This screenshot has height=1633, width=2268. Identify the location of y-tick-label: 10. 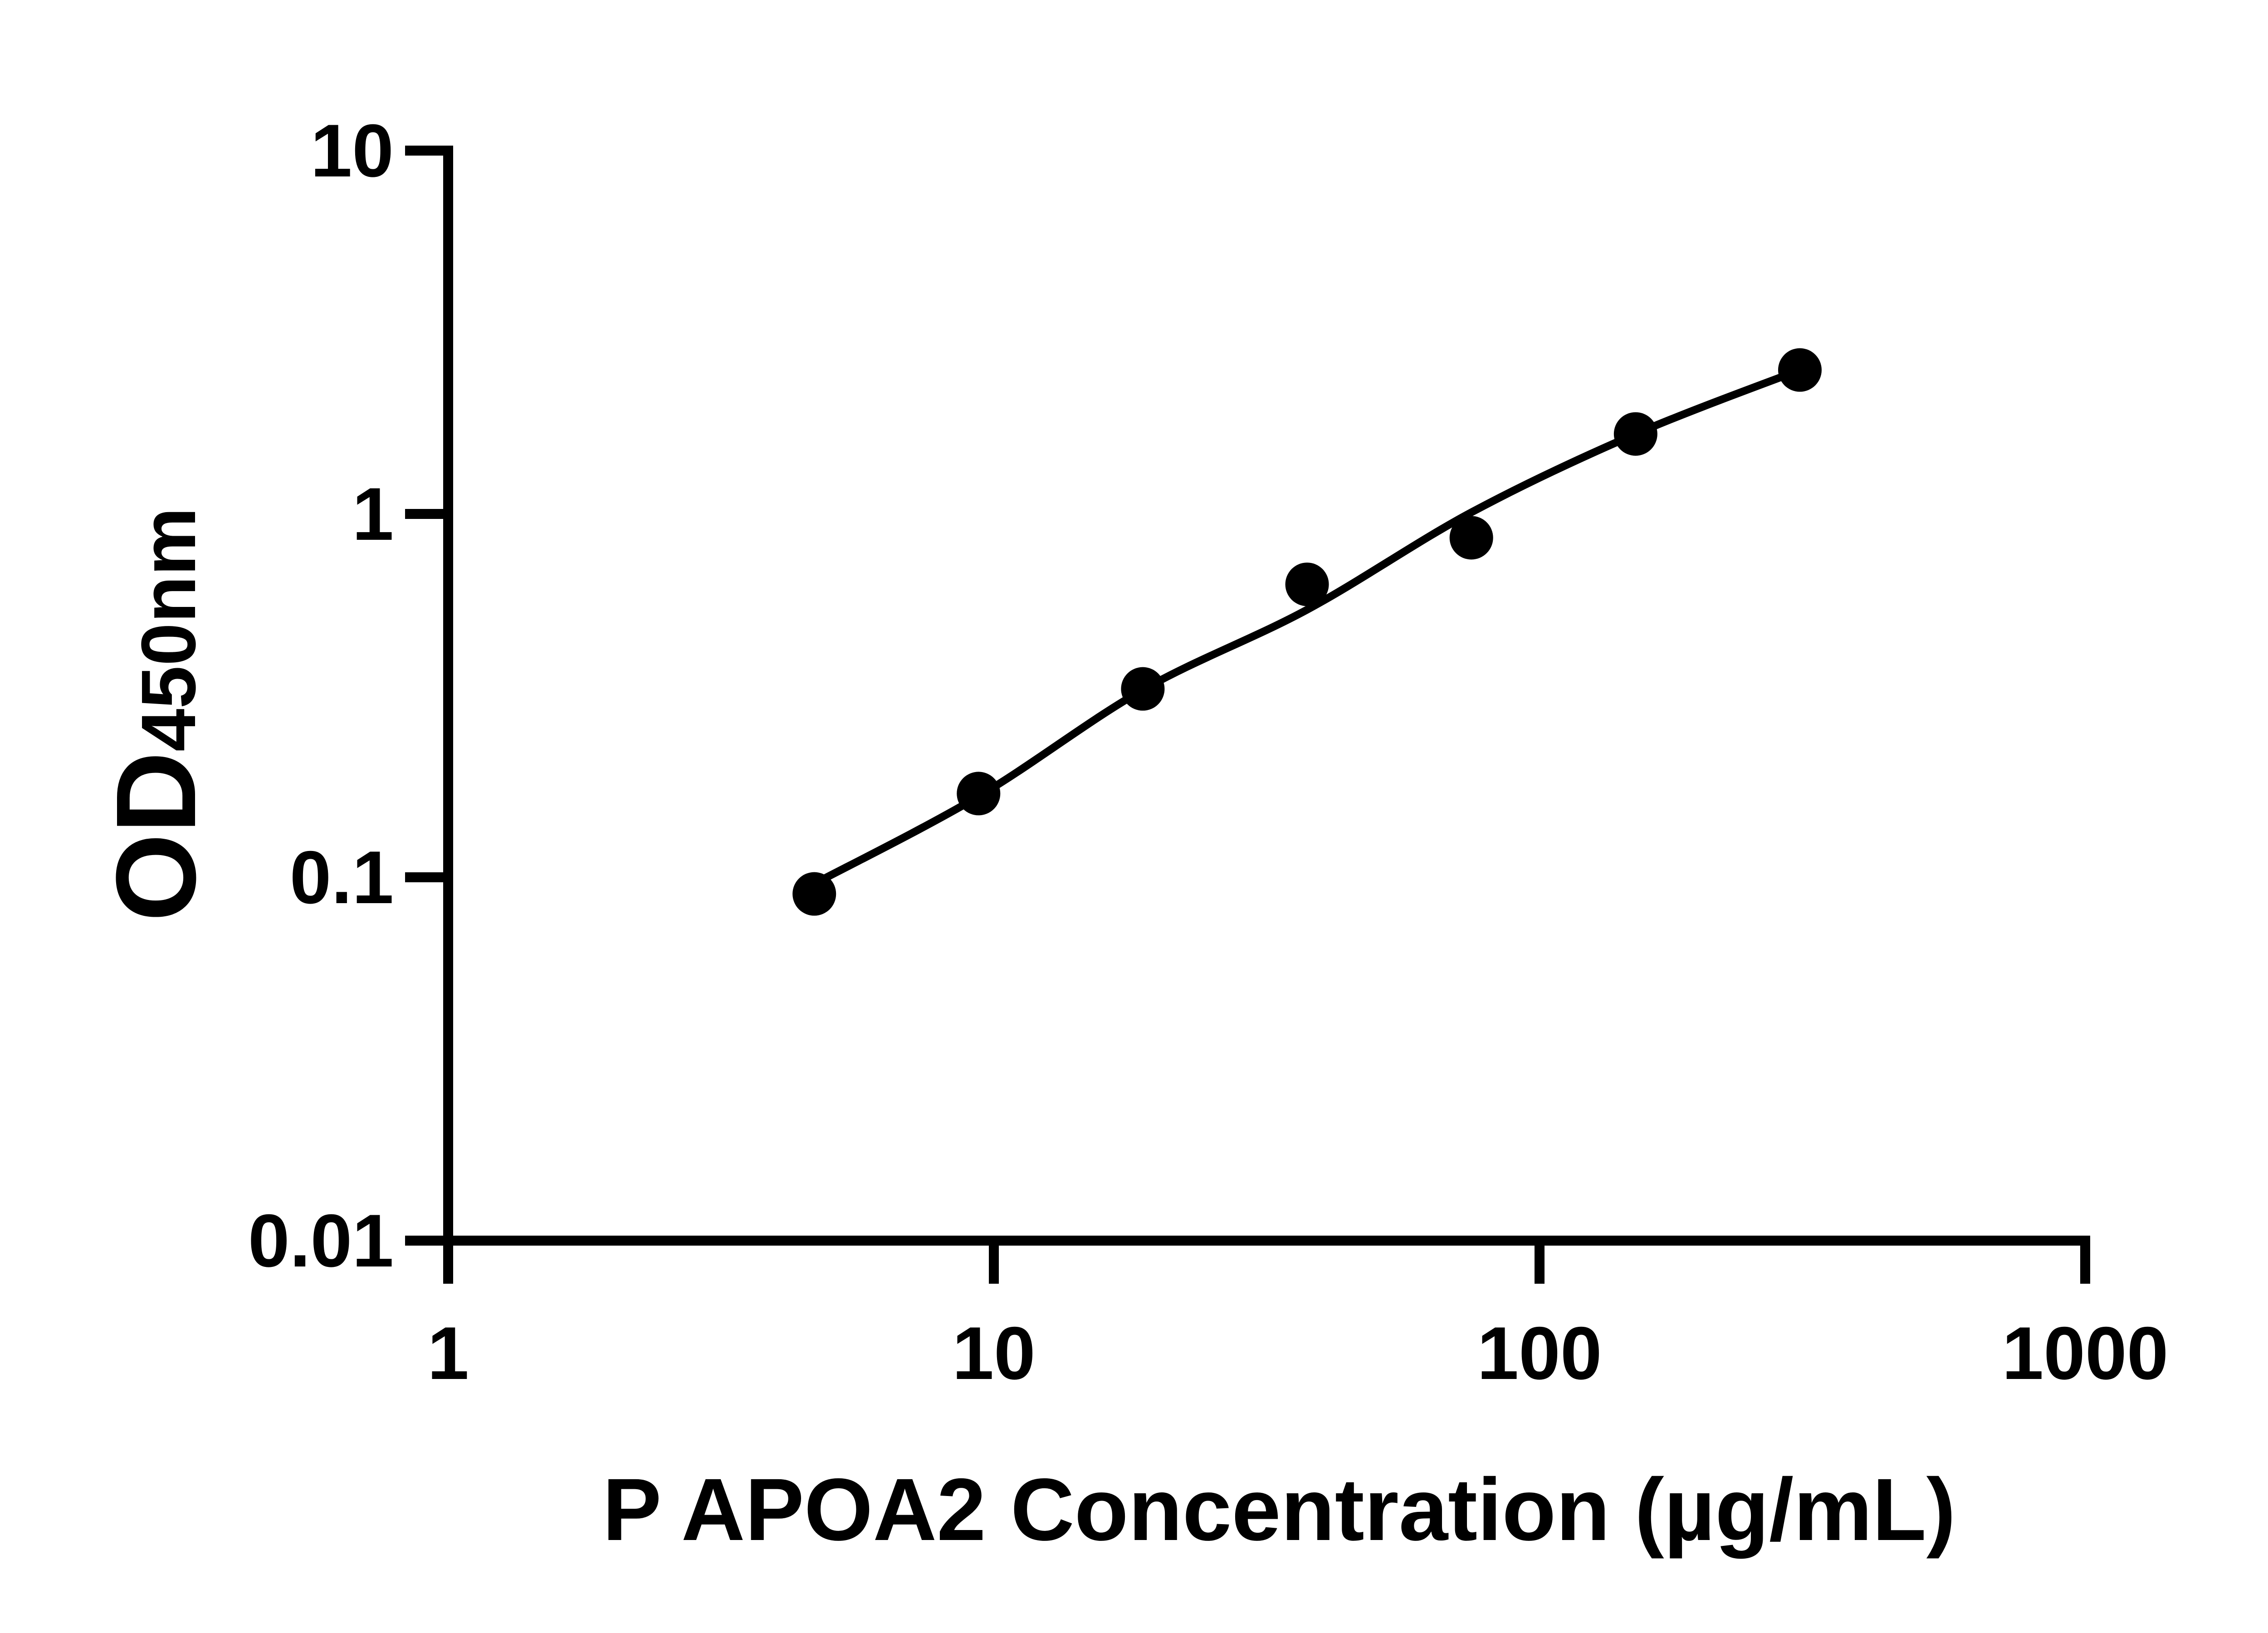
(352, 150).